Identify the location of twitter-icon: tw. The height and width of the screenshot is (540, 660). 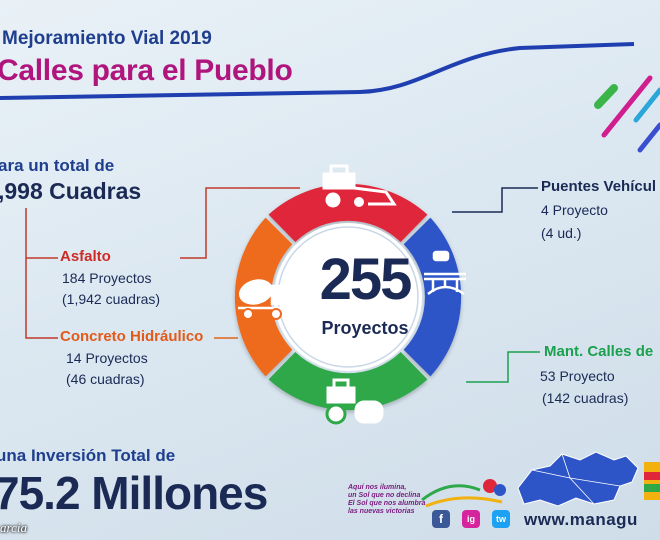
(501, 519).